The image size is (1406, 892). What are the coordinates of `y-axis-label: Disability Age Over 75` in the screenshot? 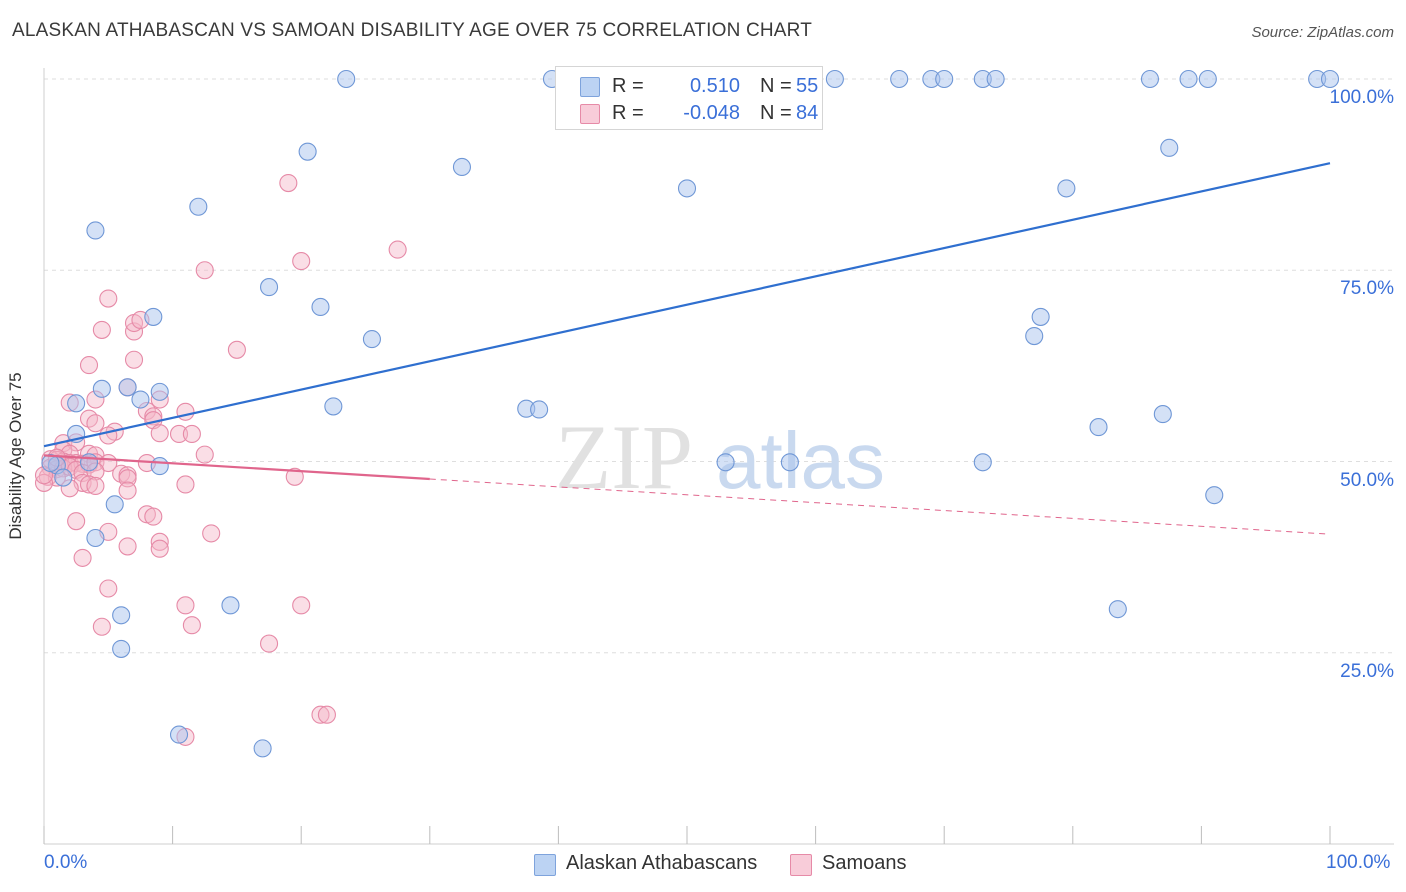 It's located at (15, 456).